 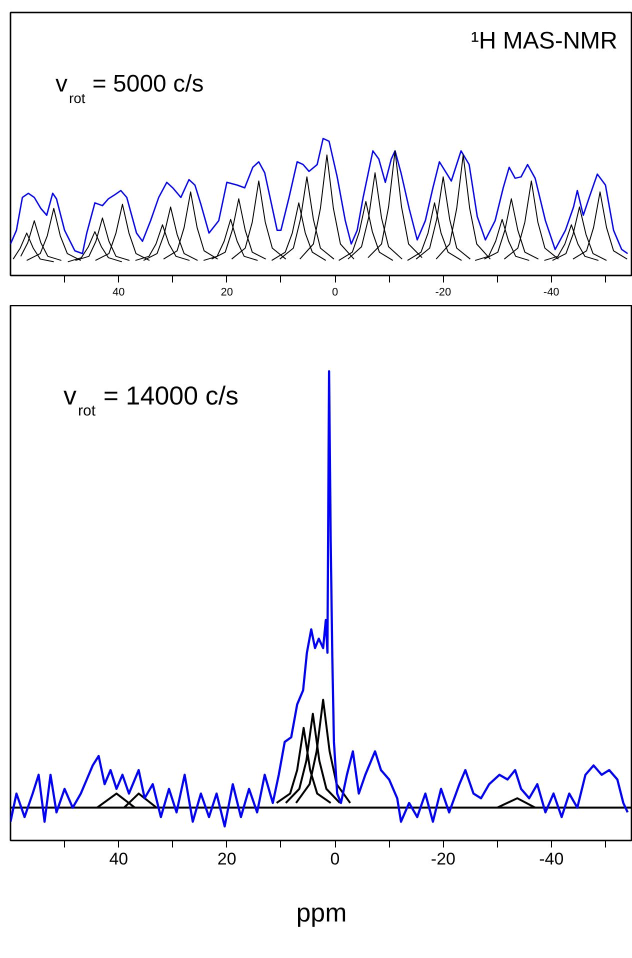 What do you see at coordinates (321, 913) in the screenshot?
I see `x-axis-title: ppm` at bounding box center [321, 913].